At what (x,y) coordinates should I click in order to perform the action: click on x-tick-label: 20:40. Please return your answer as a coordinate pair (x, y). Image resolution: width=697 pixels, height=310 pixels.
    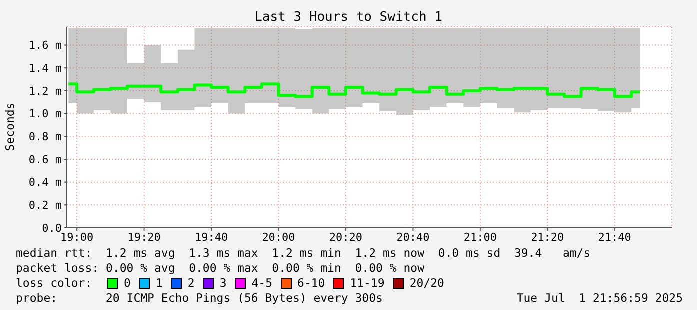
    Looking at the image, I should click on (413, 237).